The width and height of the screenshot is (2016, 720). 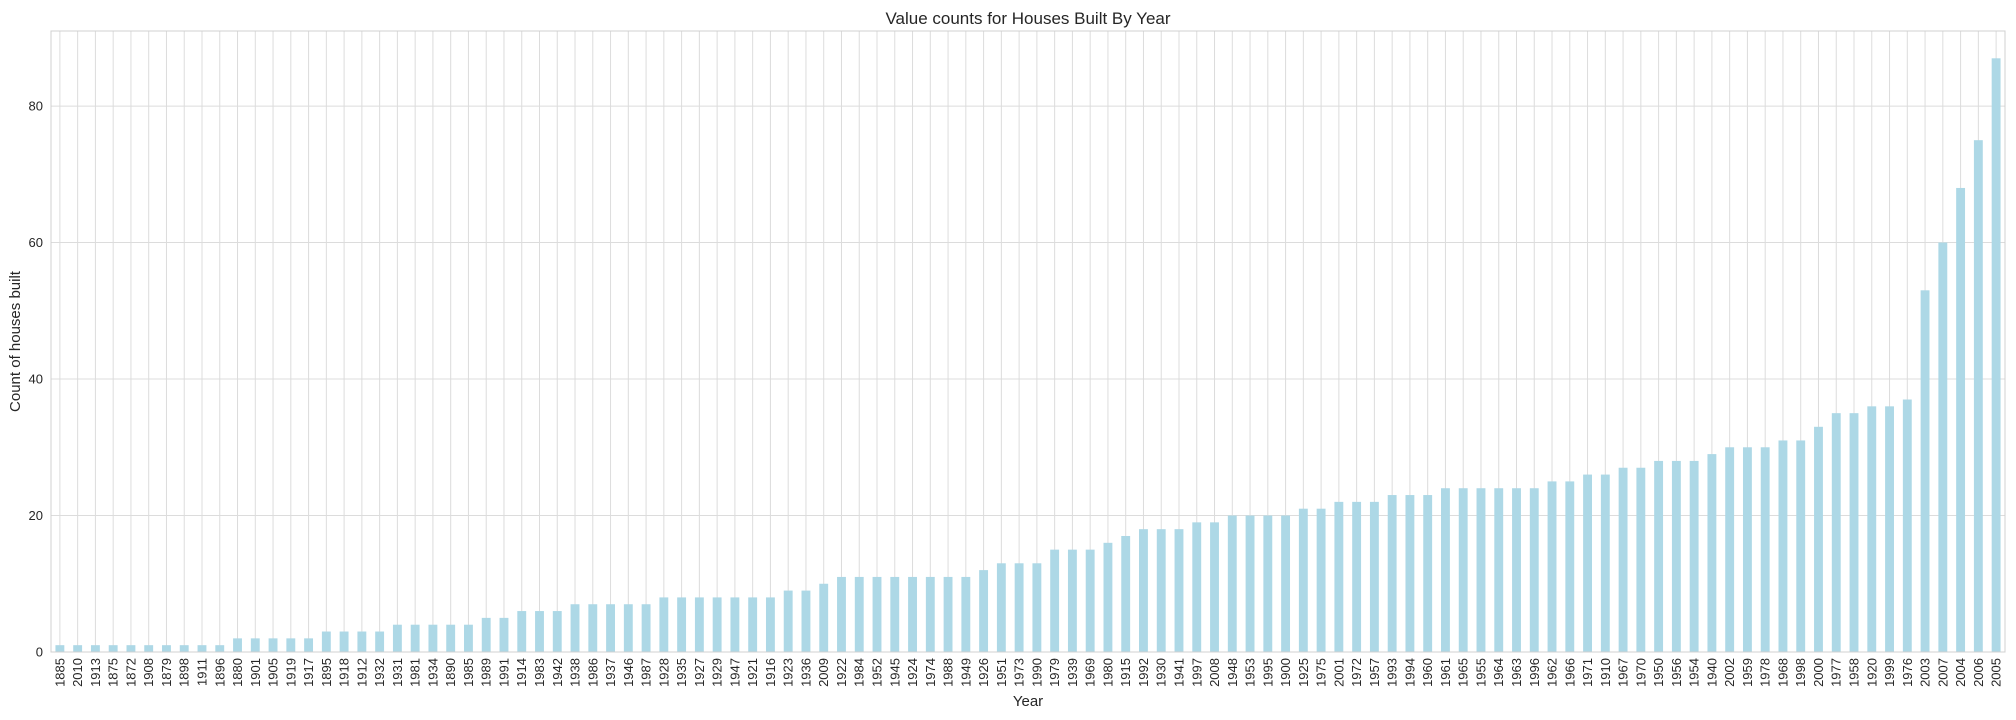 I want to click on x-tick-label: 1975, so click(x=1321, y=672).